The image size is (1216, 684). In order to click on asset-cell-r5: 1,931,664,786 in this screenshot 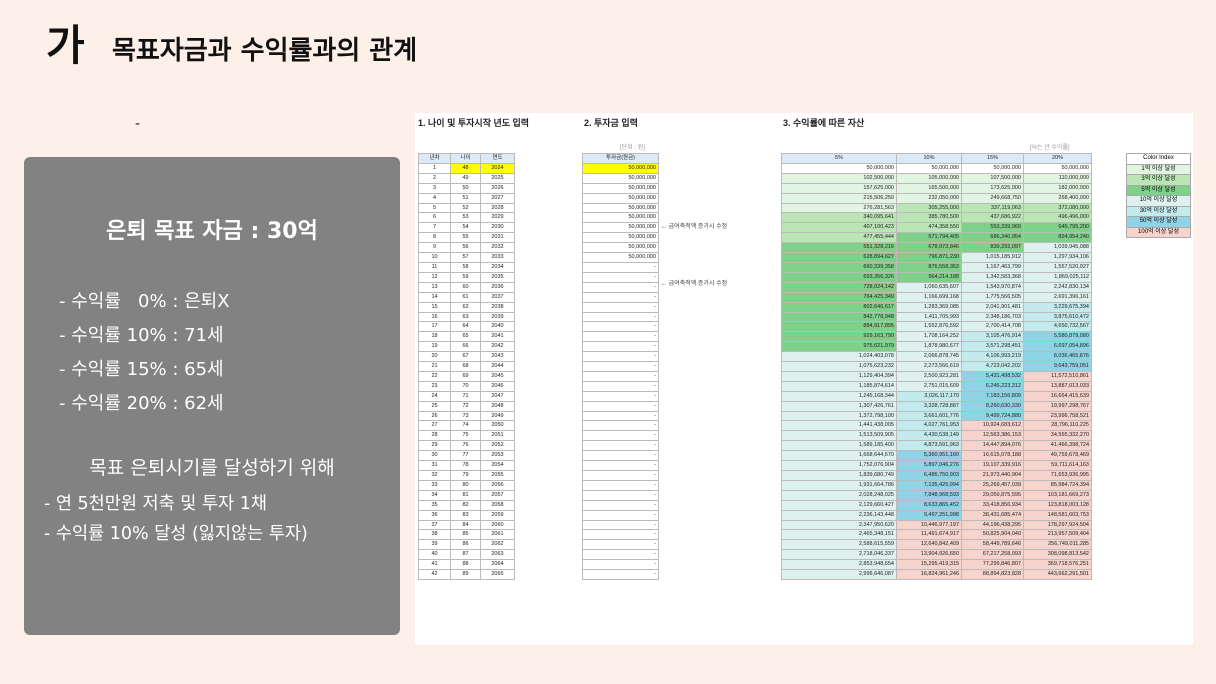, I will do `click(839, 485)`.